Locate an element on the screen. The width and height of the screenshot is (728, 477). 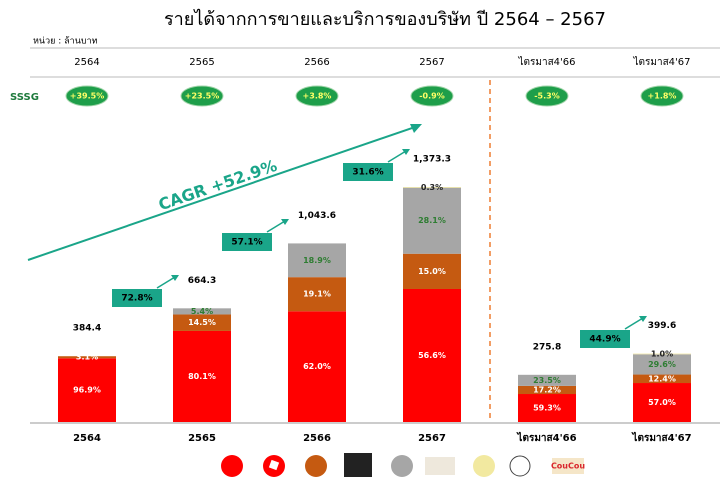
sssg-value: +3.8% is located at coordinates (317, 96).